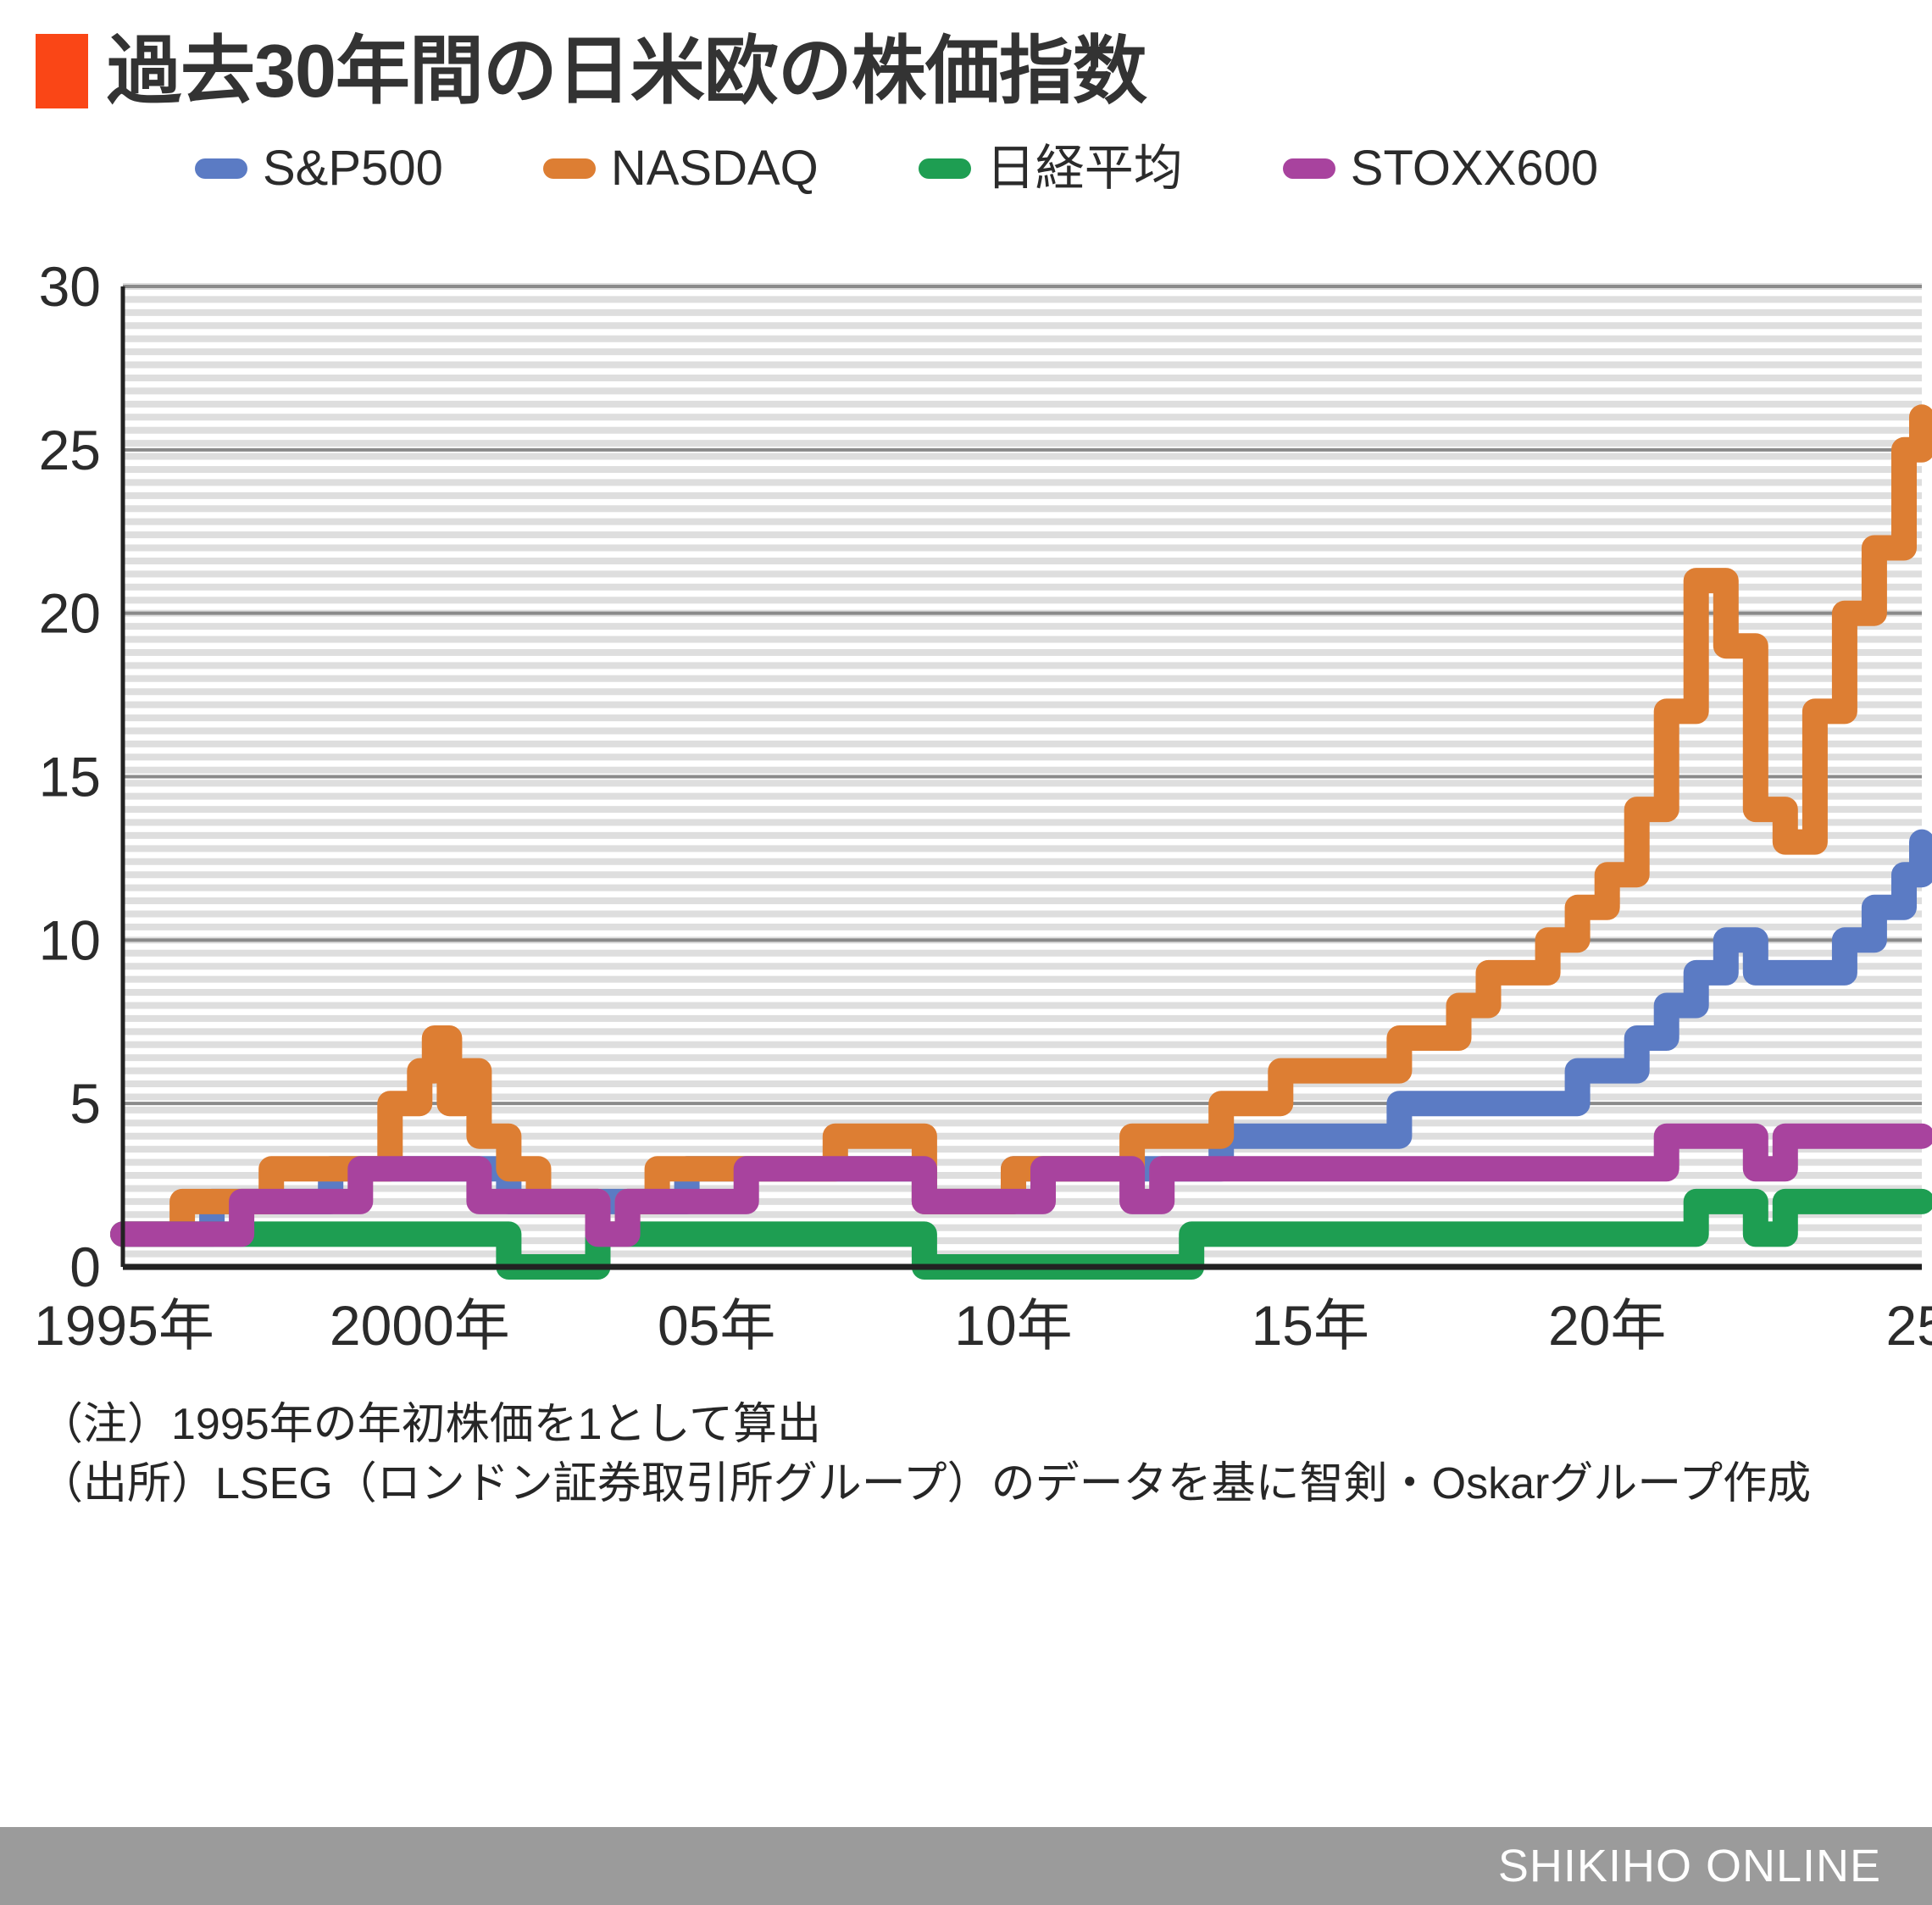  I want to click on y-tick-label: 30, so click(70, 287).